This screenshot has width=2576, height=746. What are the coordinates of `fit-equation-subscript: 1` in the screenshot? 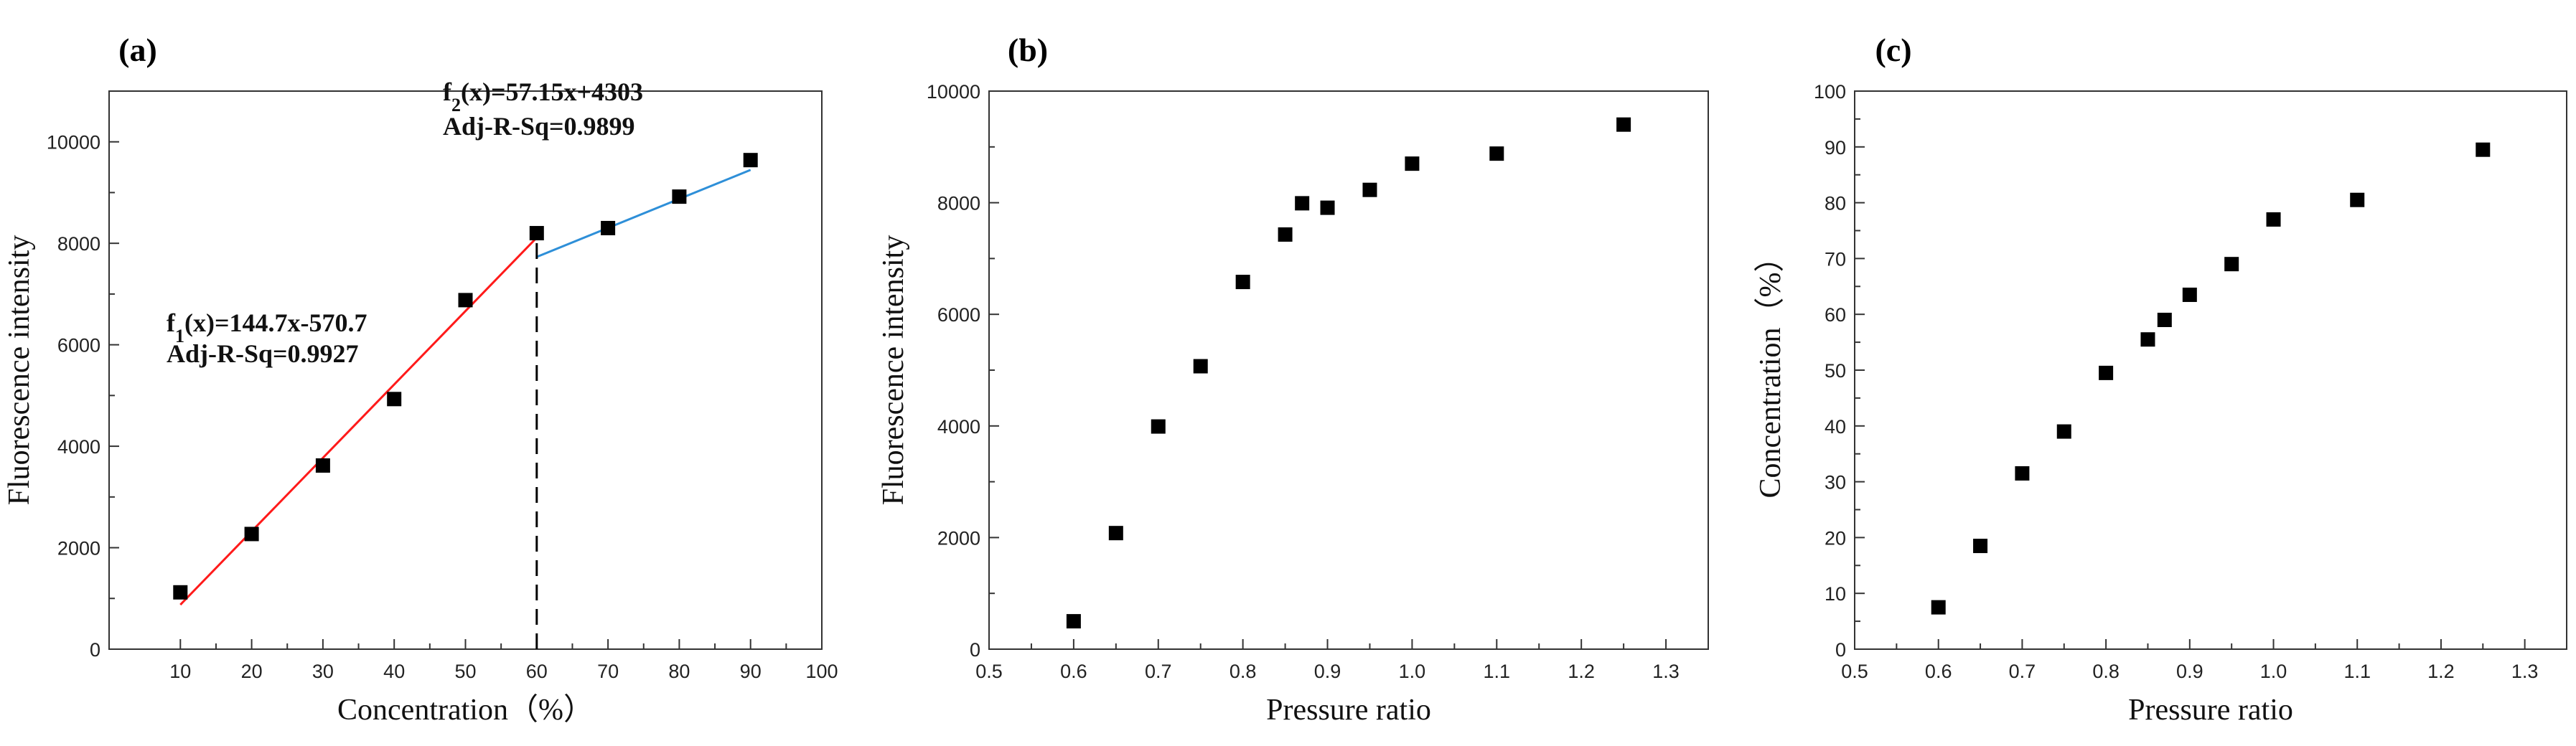 It's located at (180, 336).